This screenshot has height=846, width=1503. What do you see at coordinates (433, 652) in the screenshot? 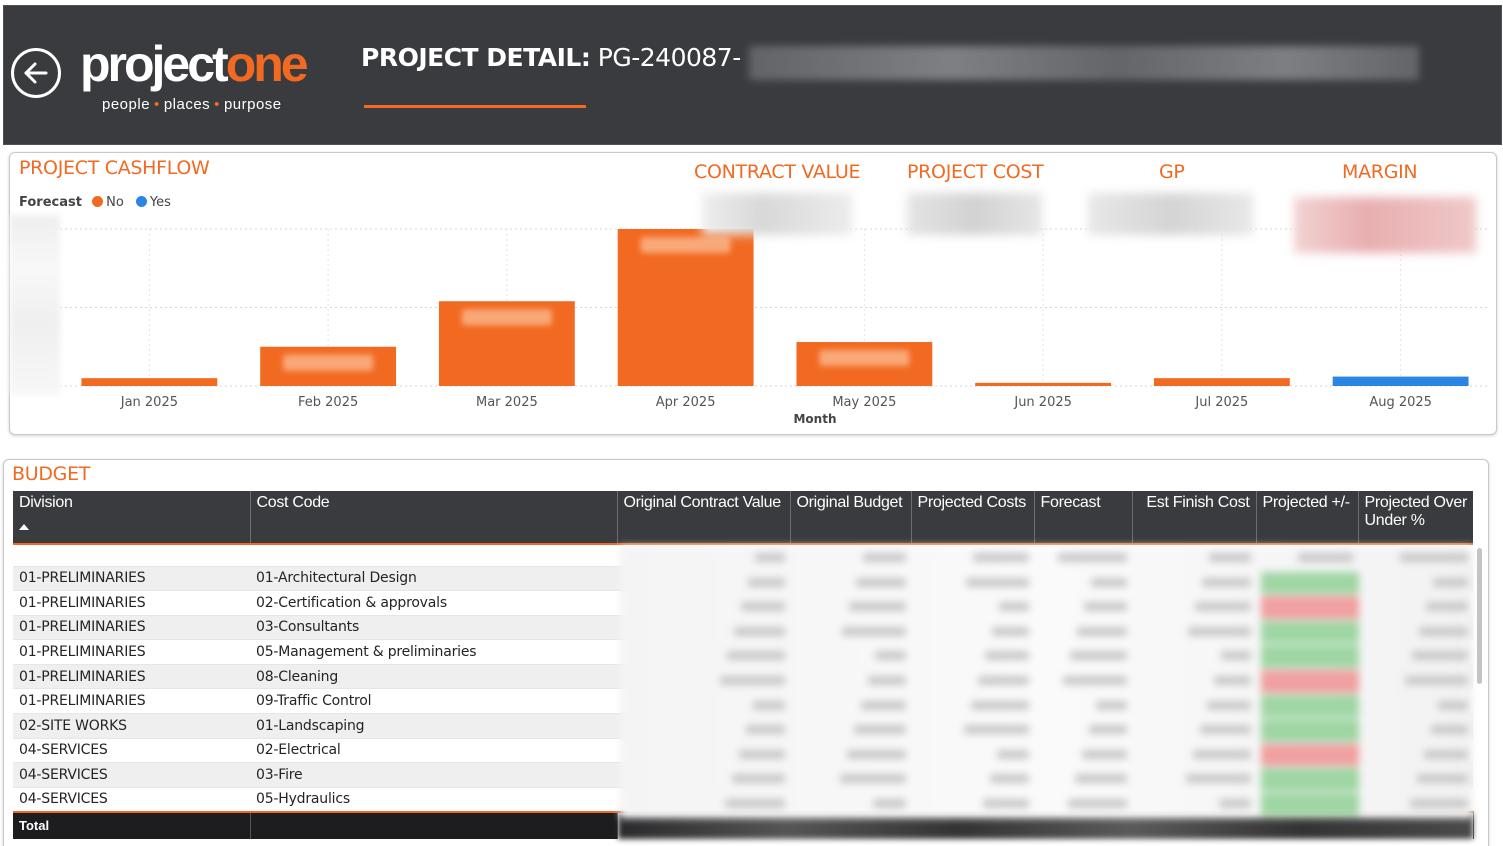
I see `cost-code-cell: 05-Management & preliminaries` at bounding box center [433, 652].